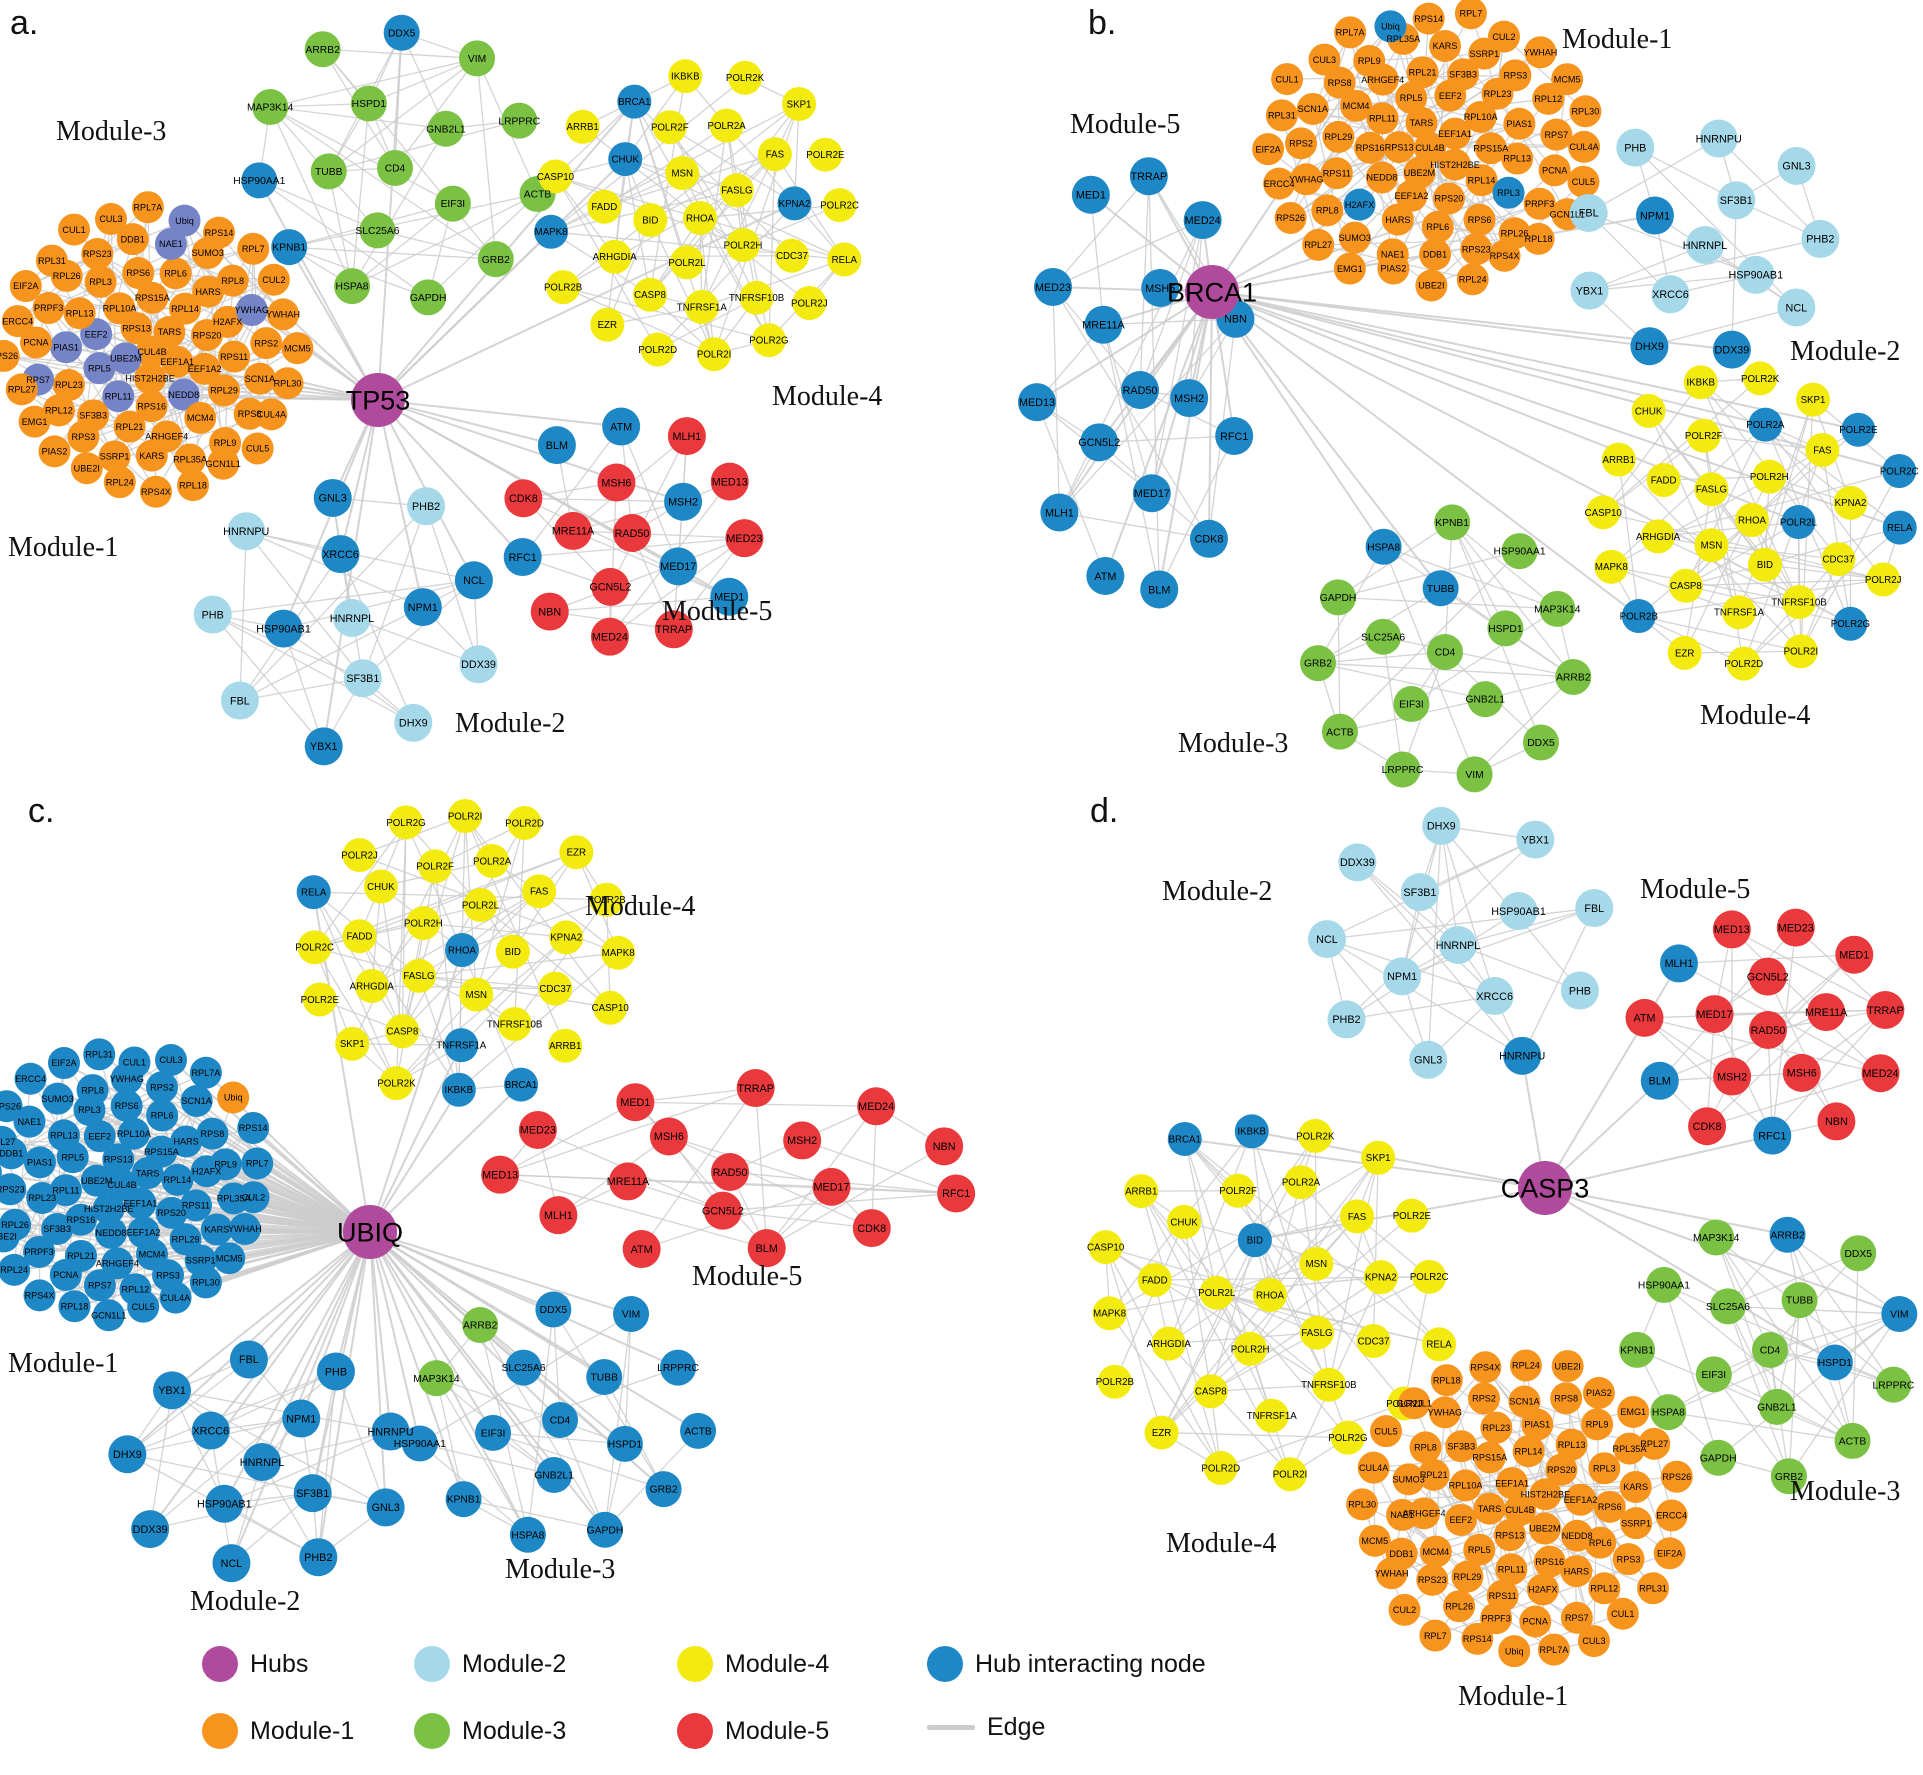 This screenshot has width=1923, height=1775. I want to click on hub-node, so click(370, 1232).